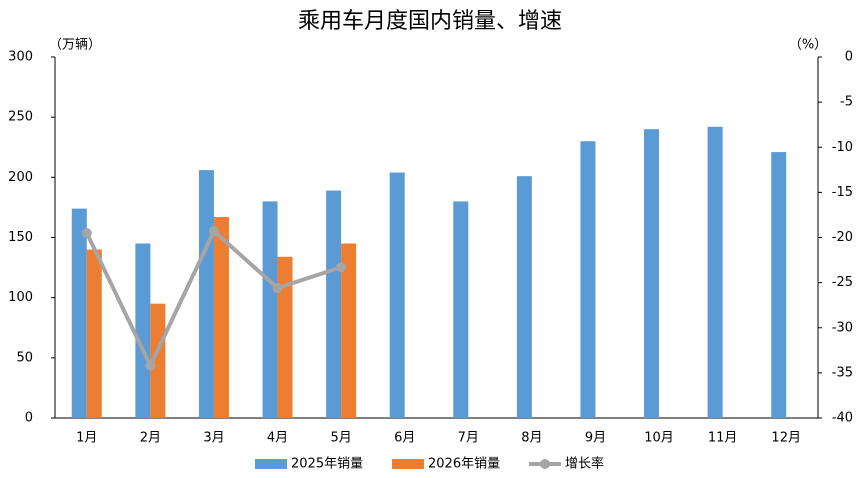 Image resolution: width=865 pixels, height=478 pixels. What do you see at coordinates (595, 438) in the screenshot?
I see `x-tick-label: 9月` at bounding box center [595, 438].